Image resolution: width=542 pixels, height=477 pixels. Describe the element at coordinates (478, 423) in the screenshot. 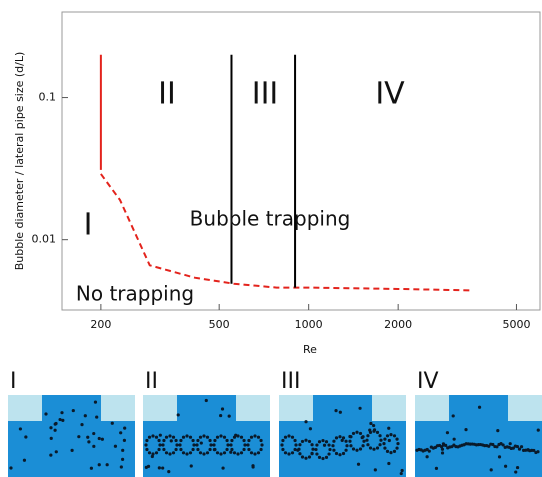

I see `regime-panel: IV` at that location.